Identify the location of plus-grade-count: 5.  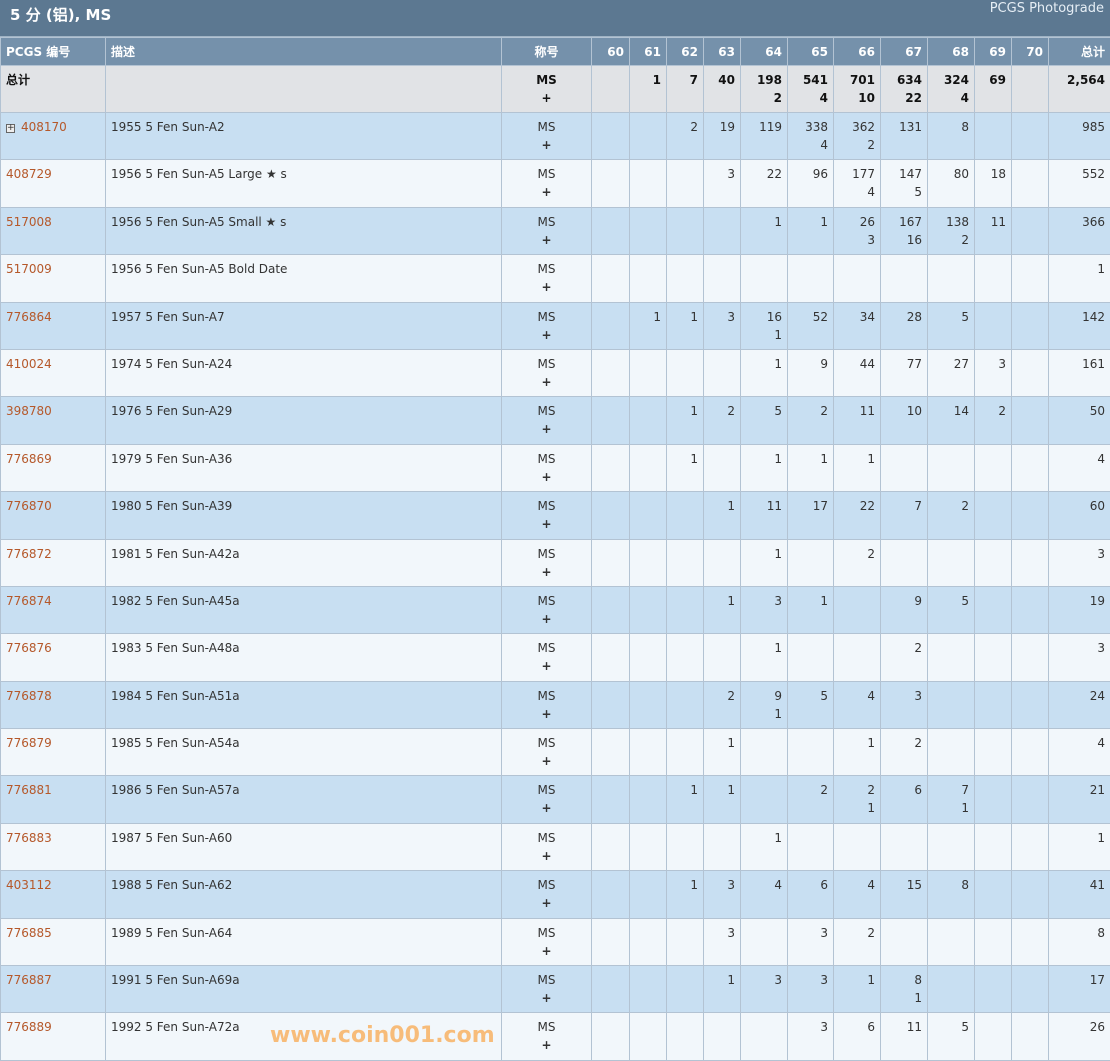
(904, 192).